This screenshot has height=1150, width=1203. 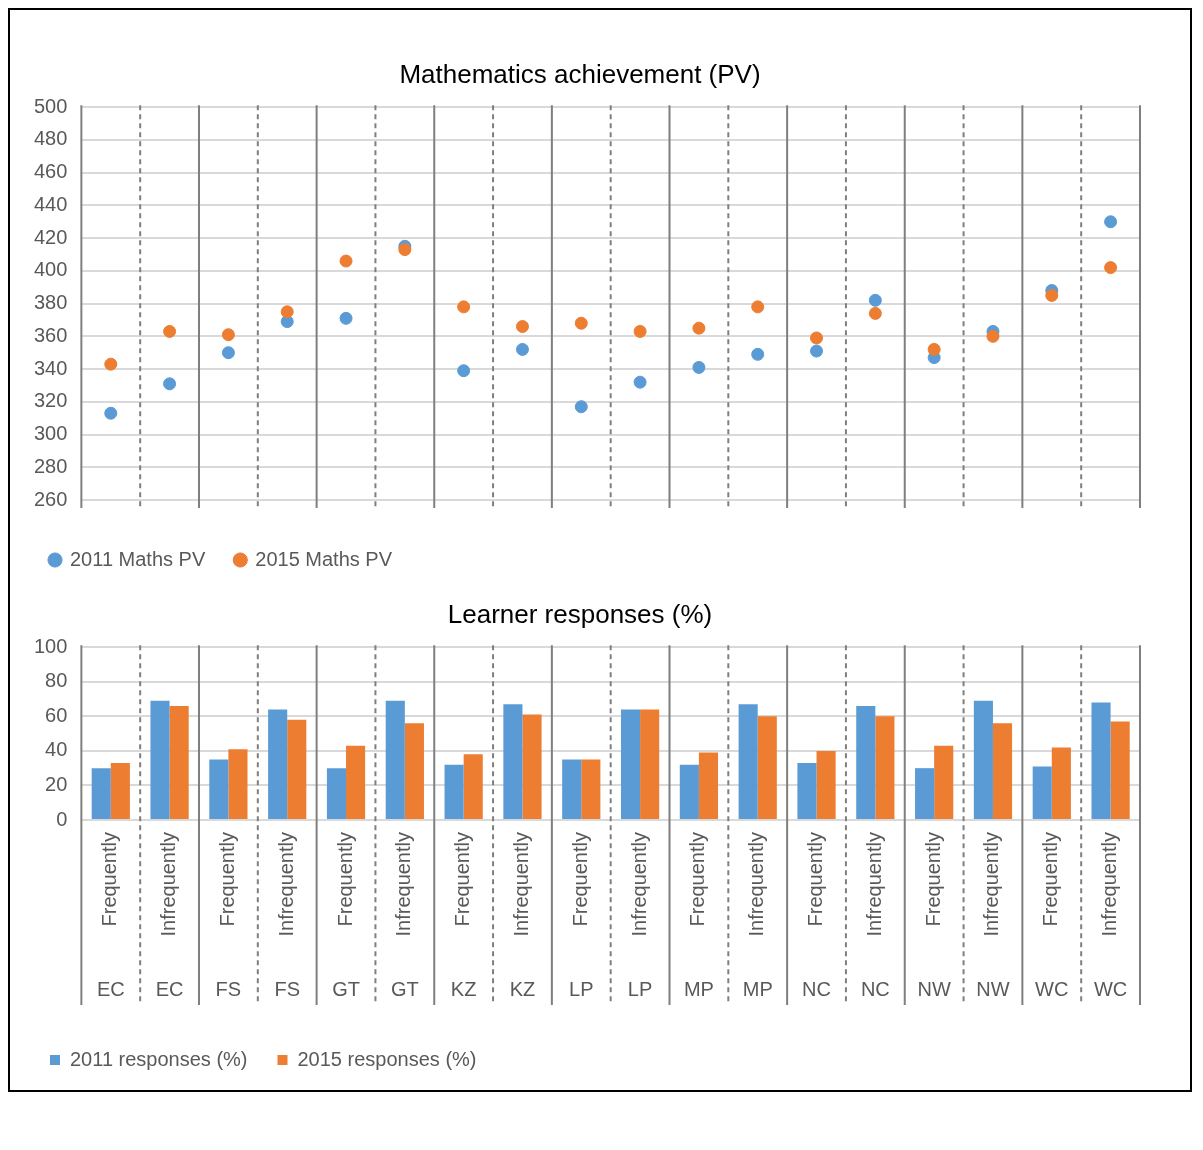 I want to click on category-label: Infrequently WC, so click(x=1110, y=916).